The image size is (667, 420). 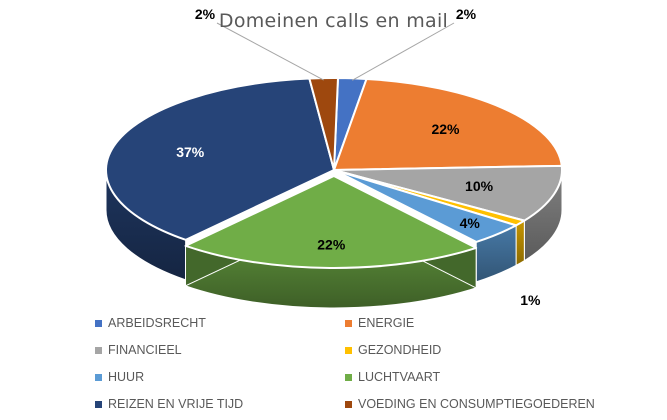 I want to click on legend-label: REIZEN EN VRIJE TIJD, so click(x=176, y=404).